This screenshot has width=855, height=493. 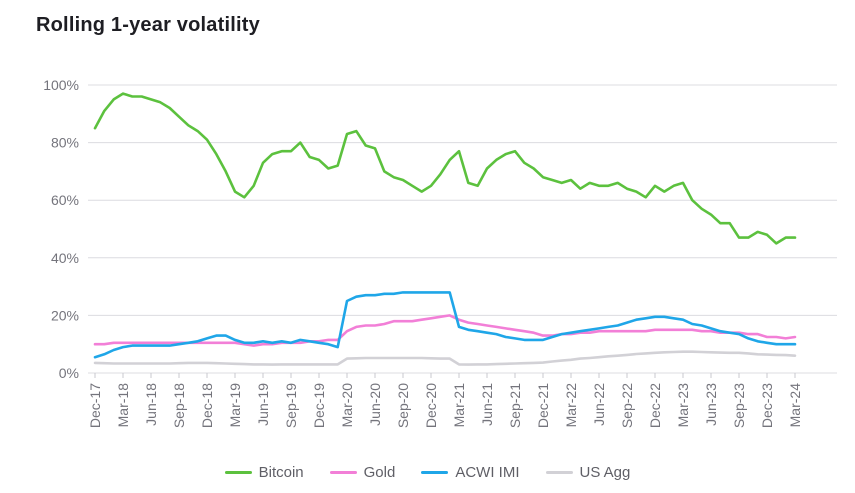 What do you see at coordinates (179, 405) in the screenshot?
I see `x-axis-label: Sep-18` at bounding box center [179, 405].